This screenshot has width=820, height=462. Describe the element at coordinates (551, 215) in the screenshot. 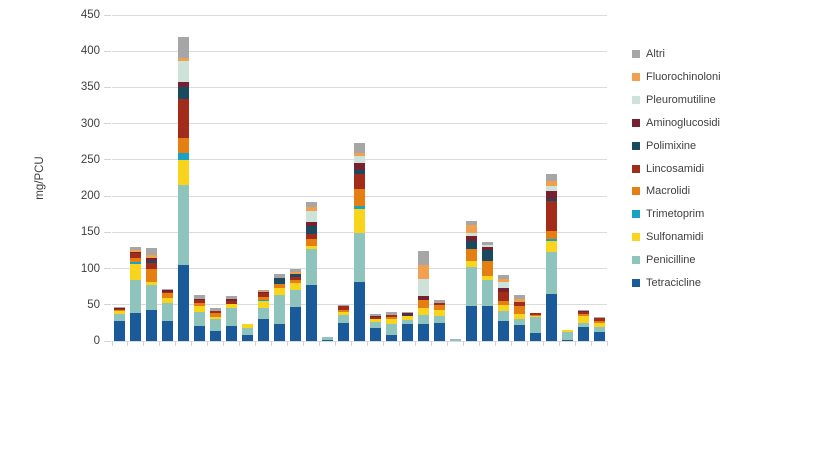

I see `bar-28-segment-lincosamidi` at that location.